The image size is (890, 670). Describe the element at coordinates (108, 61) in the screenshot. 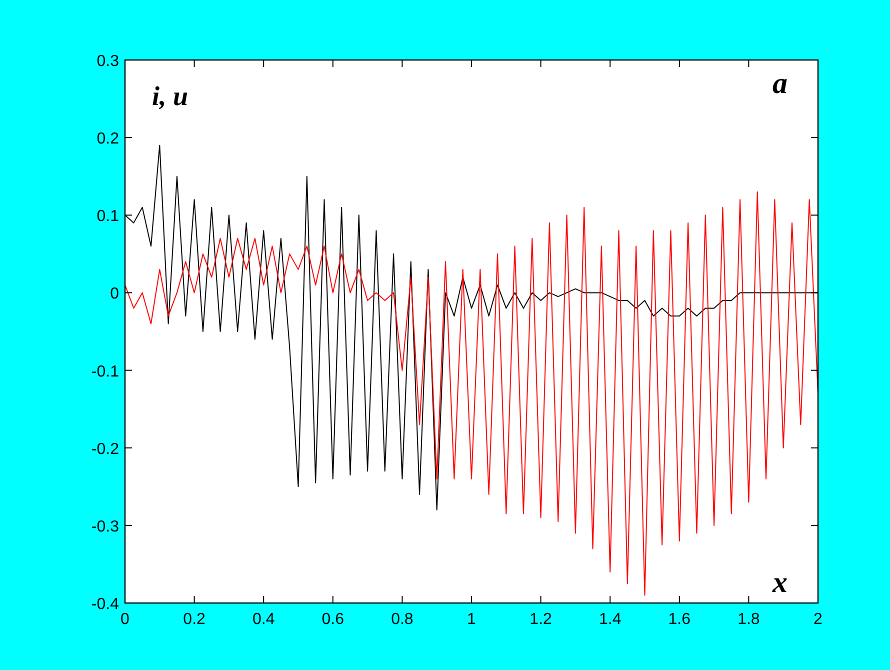

I see `y-tick-label: 0.3` at that location.